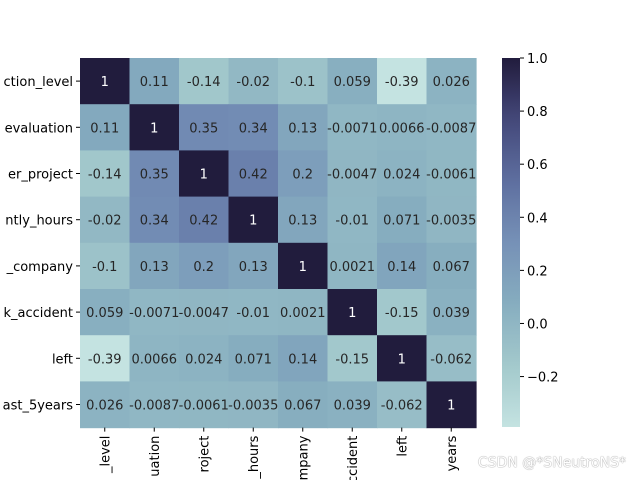 The width and height of the screenshot is (640, 480). I want to click on cell-value-label: -0.0087, so click(154, 406).